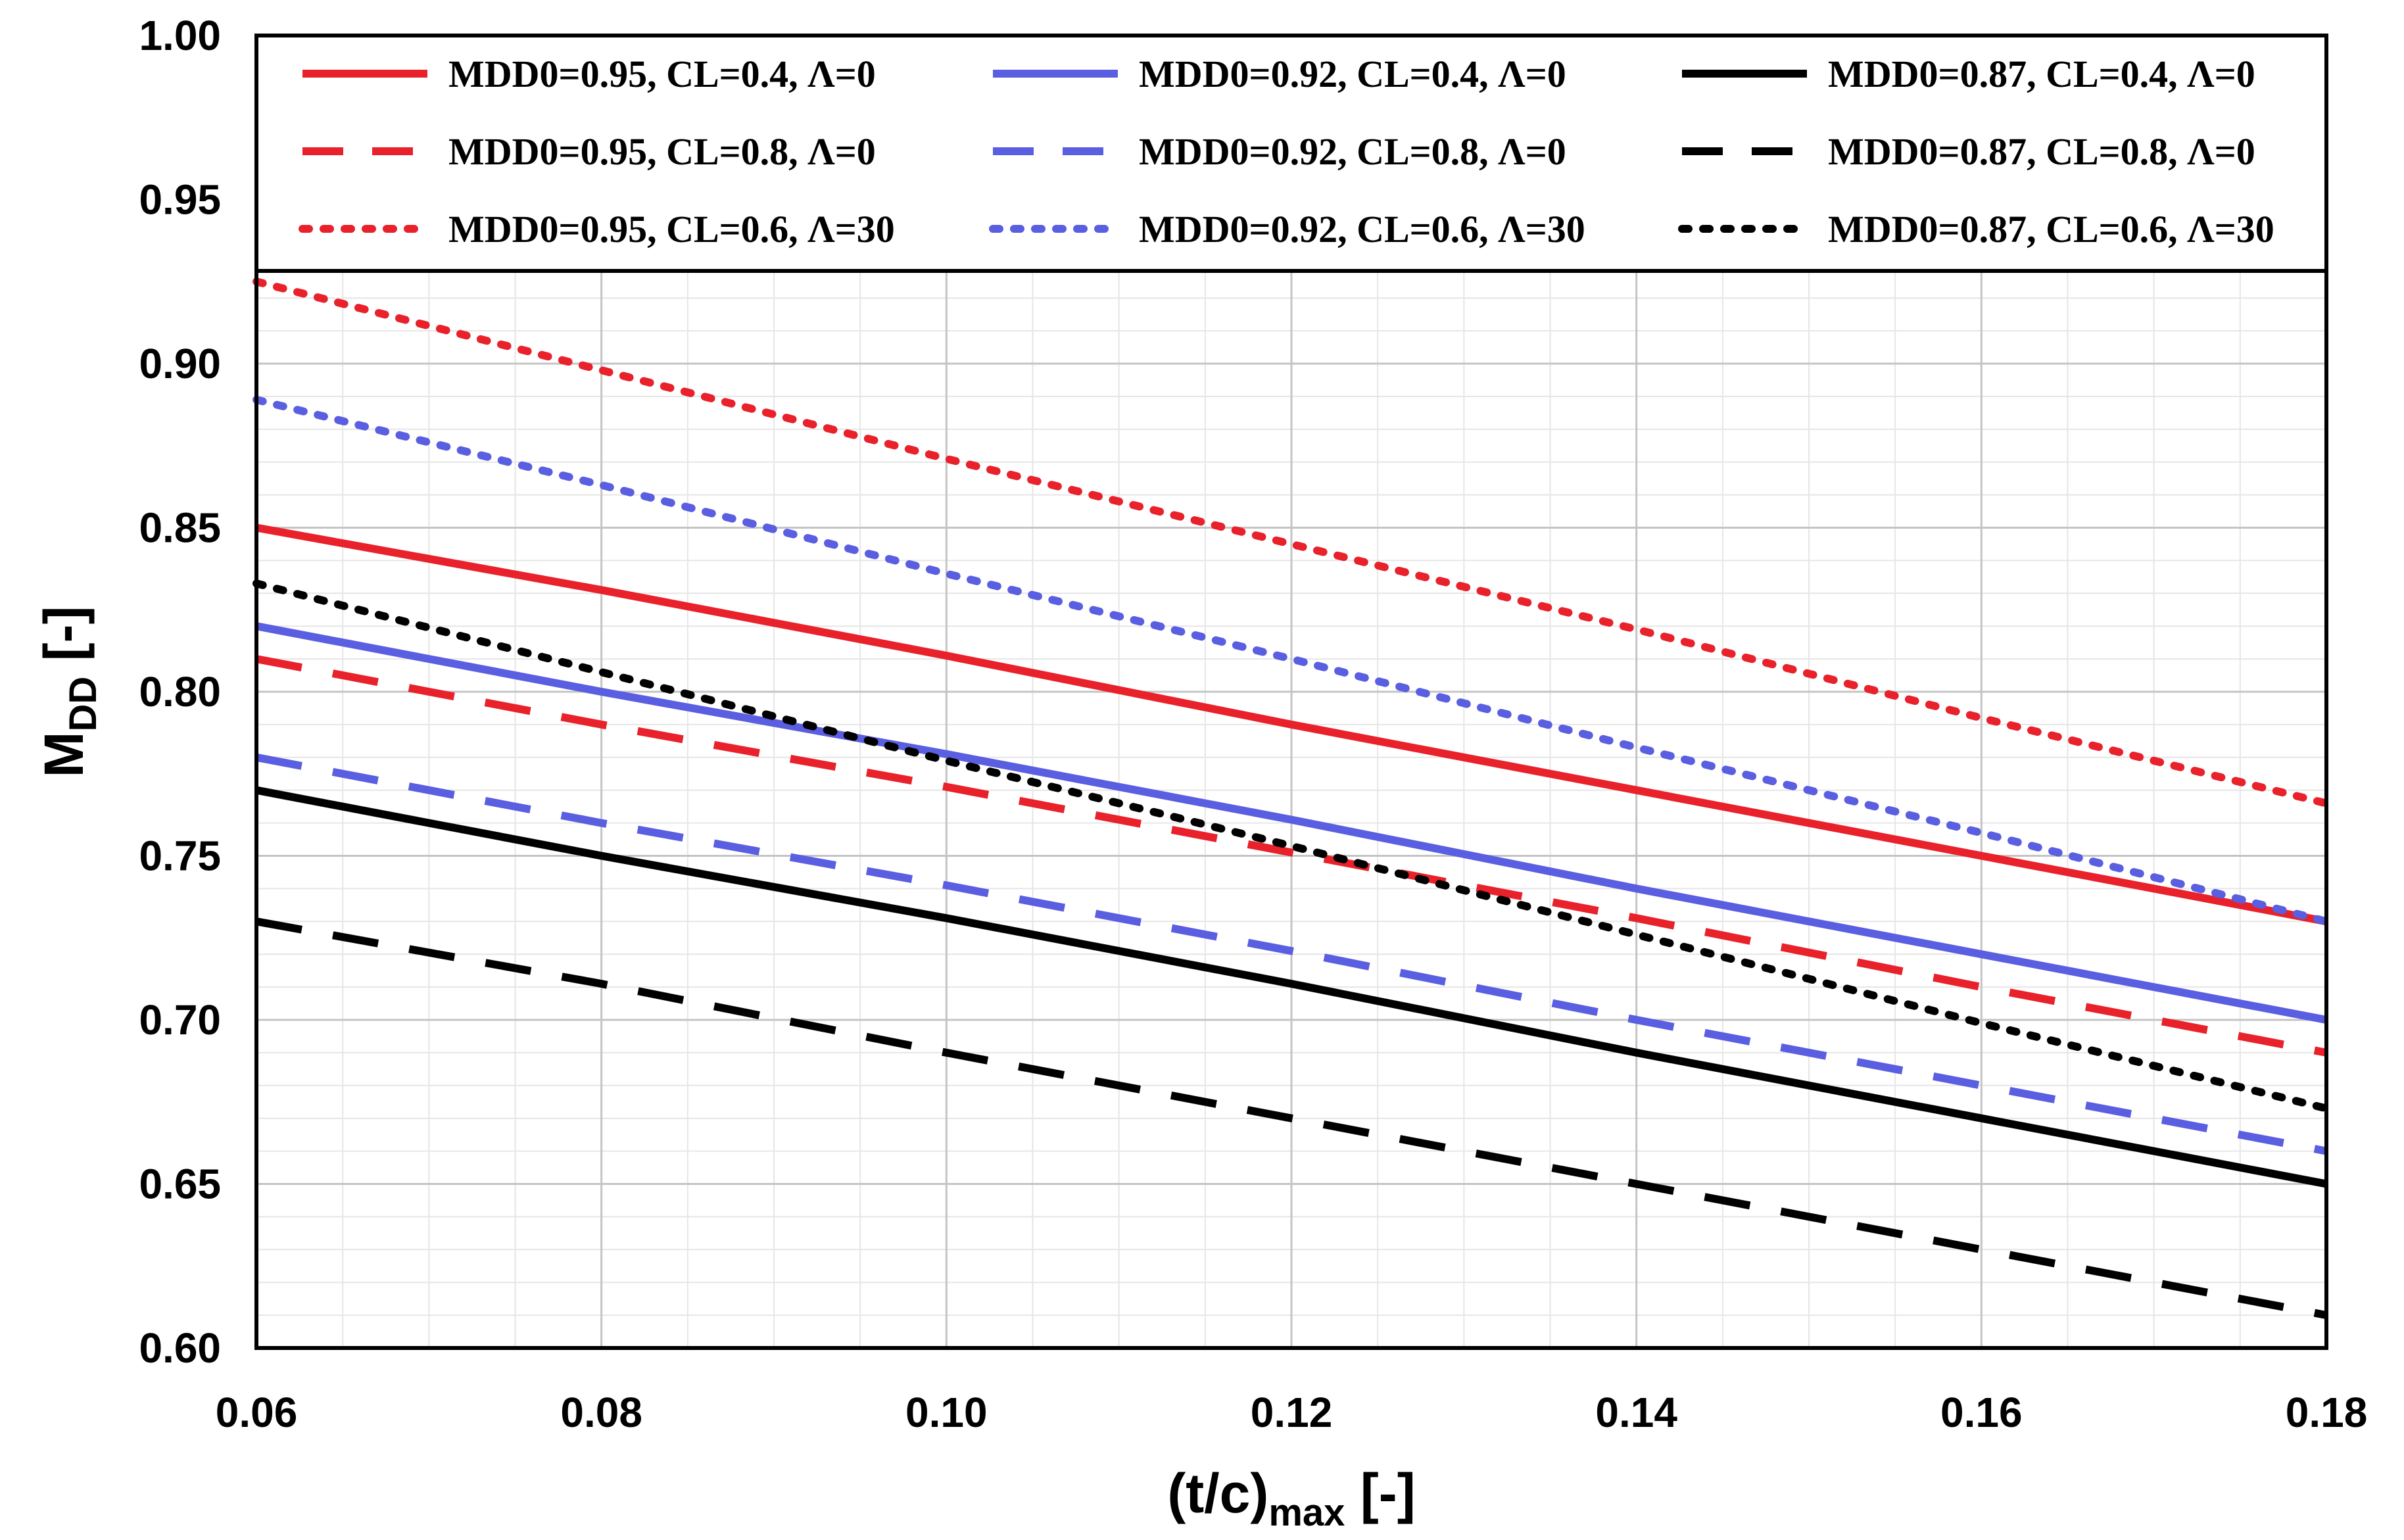 This screenshot has width=2404, height=1540. I want to click on x-axis-title-main: (t/c), so click(1217, 1493).